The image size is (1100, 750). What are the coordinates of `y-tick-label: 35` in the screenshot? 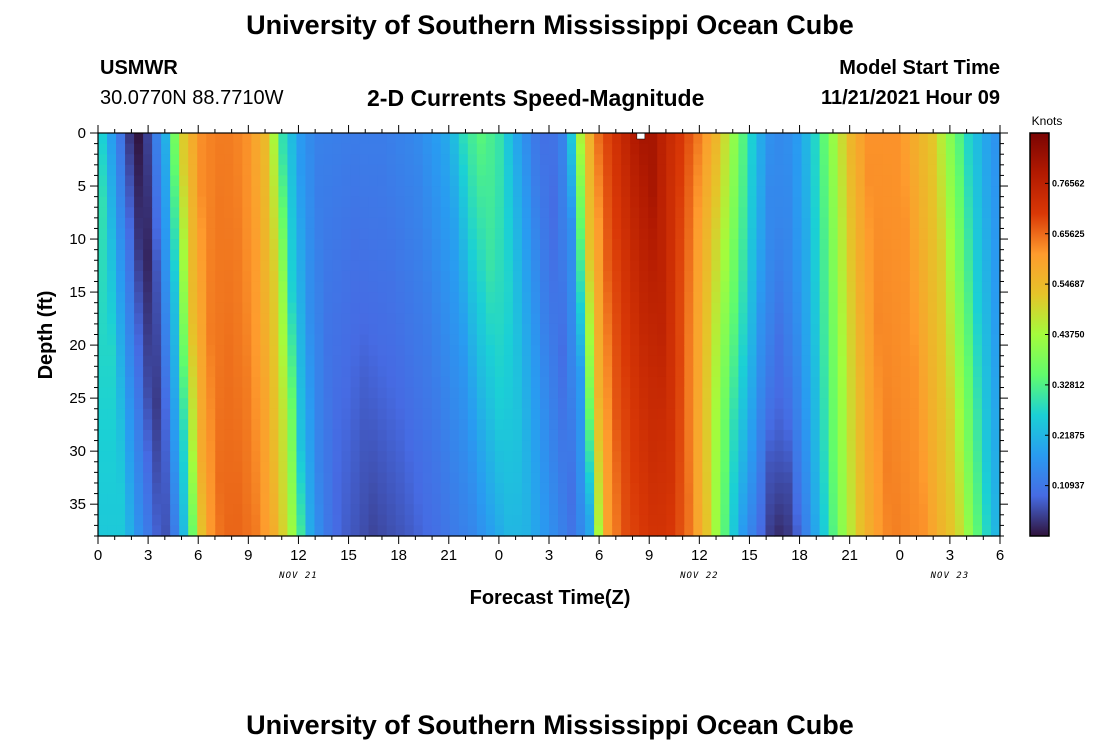 It's located at (77, 504).